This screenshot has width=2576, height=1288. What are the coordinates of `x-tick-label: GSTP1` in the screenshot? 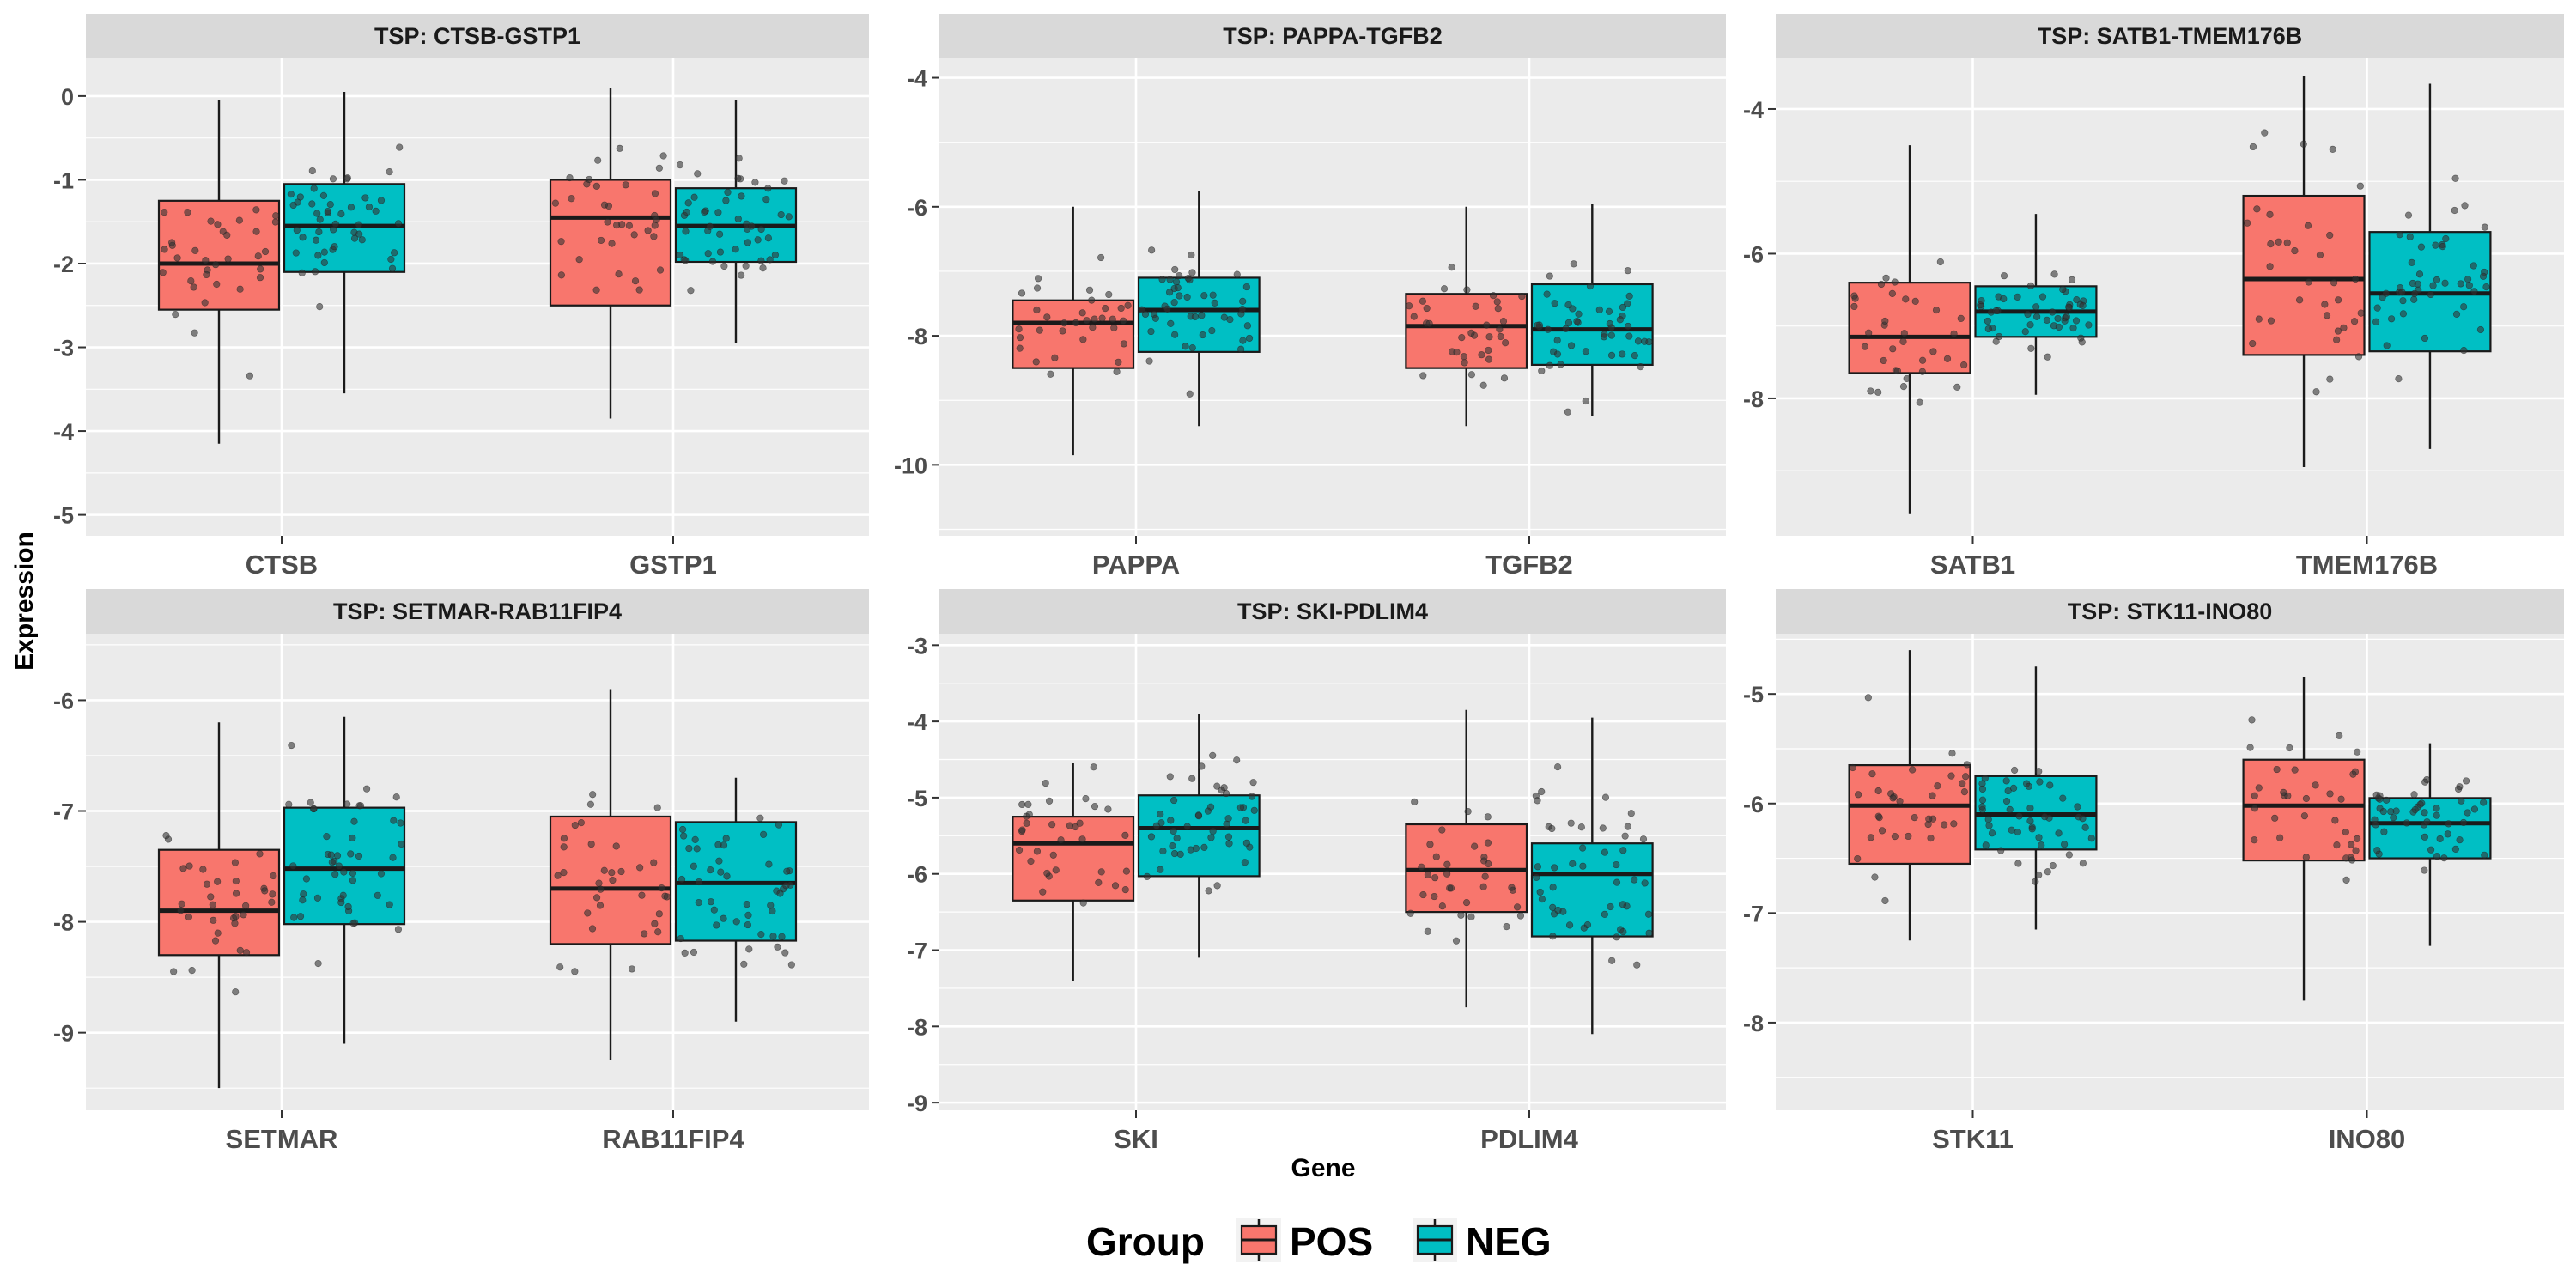 It's located at (673, 565).